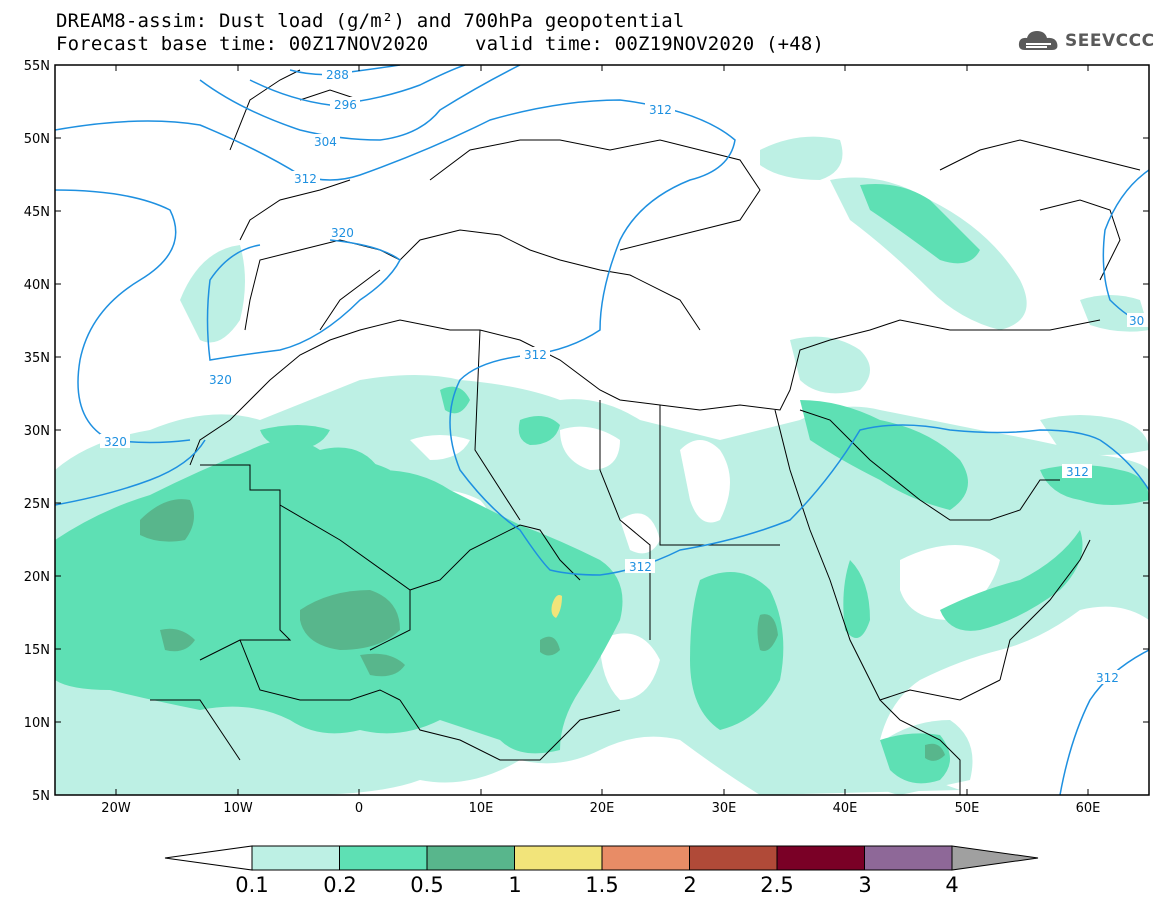 The width and height of the screenshot is (1165, 907). I want to click on lat-label: 15N, so click(37, 650).